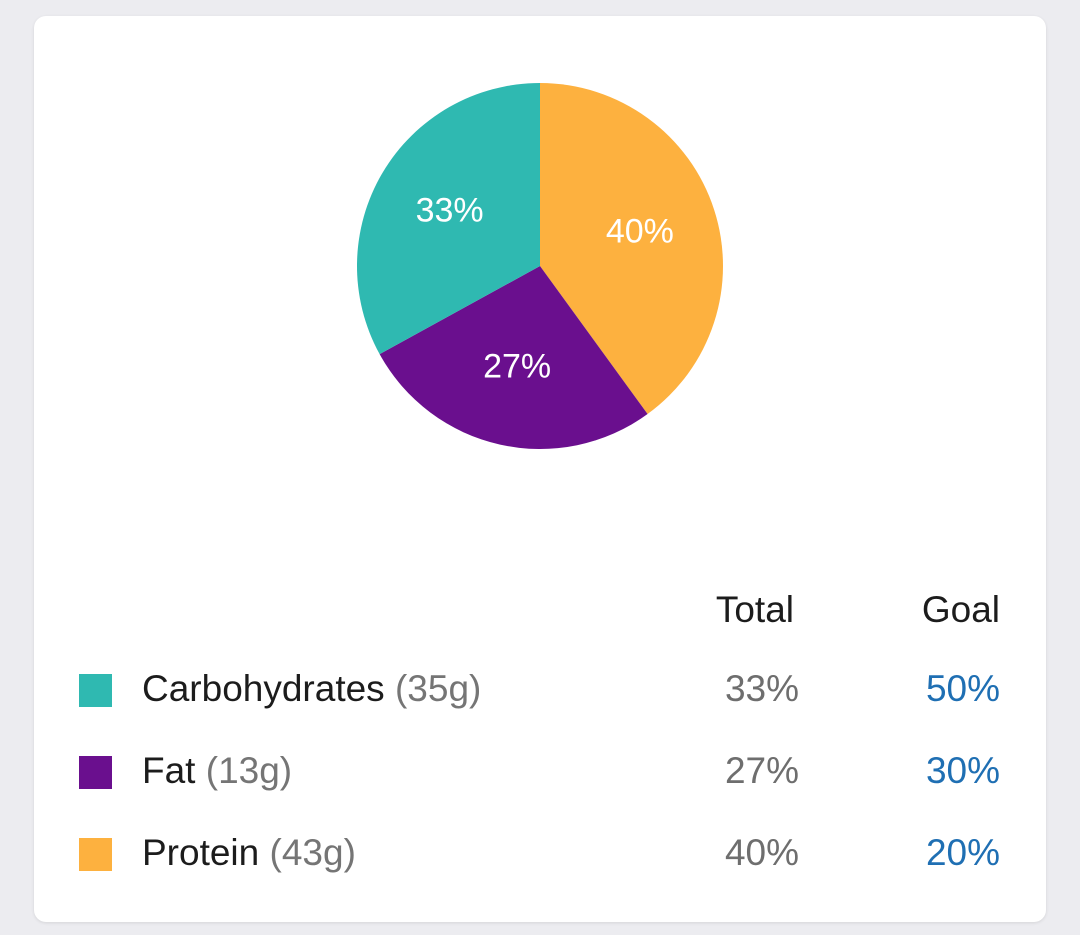 This screenshot has height=935, width=1080. I want to click on pie-slice-fat, so click(513, 357).